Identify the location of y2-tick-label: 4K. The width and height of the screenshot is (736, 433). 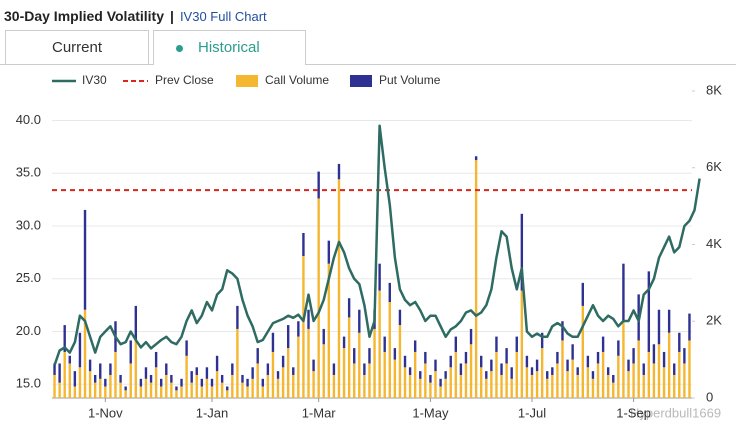
(714, 243).